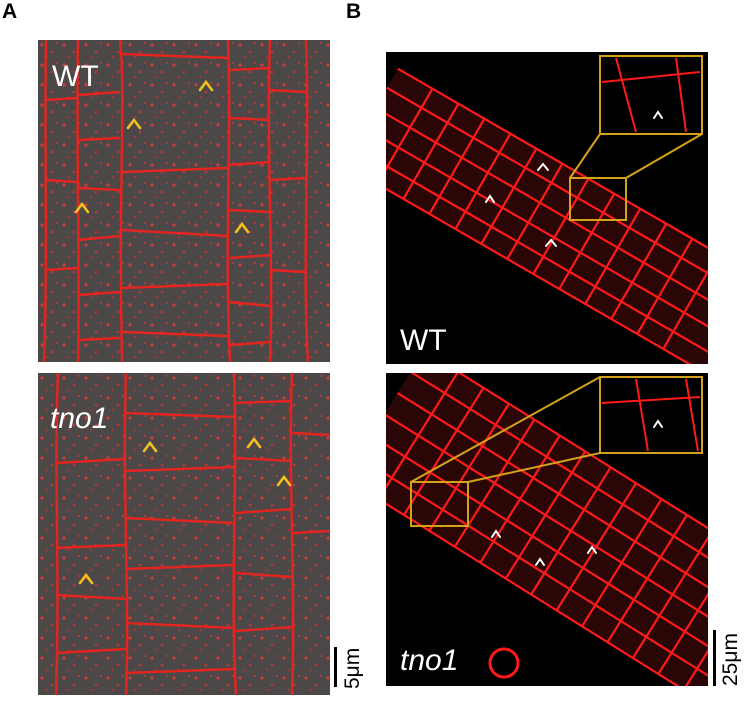 The width and height of the screenshot is (746, 702). Describe the element at coordinates (730, 659) in the screenshot. I see `panel-b-scale-label: 25μm` at that location.